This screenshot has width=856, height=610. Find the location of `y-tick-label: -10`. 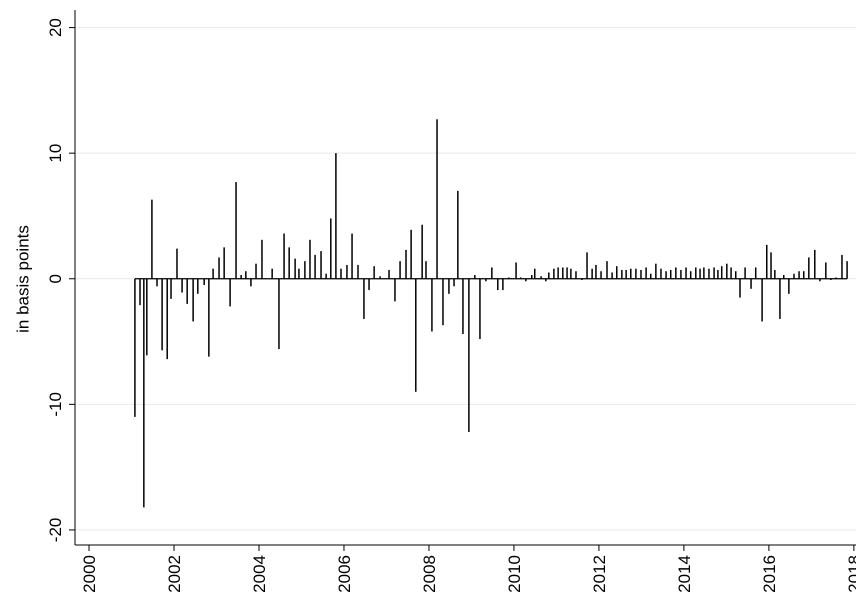

y-tick-label: -10 is located at coordinates (55, 404).